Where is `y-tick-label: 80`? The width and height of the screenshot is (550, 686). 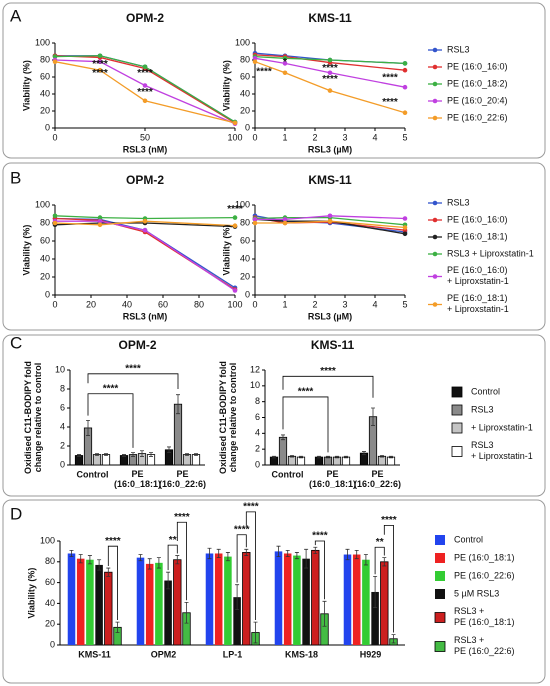
y-tick-label: 80 is located at coordinates (45, 222).